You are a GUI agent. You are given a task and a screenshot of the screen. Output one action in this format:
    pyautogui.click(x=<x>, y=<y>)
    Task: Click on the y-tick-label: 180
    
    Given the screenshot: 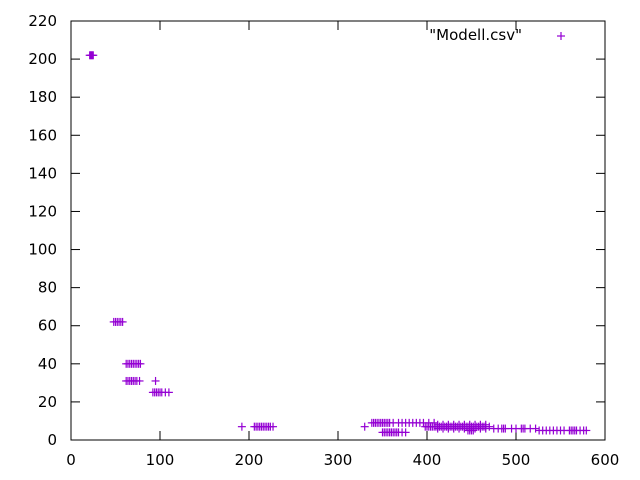 What is the action you would take?
    pyautogui.click(x=42, y=97)
    